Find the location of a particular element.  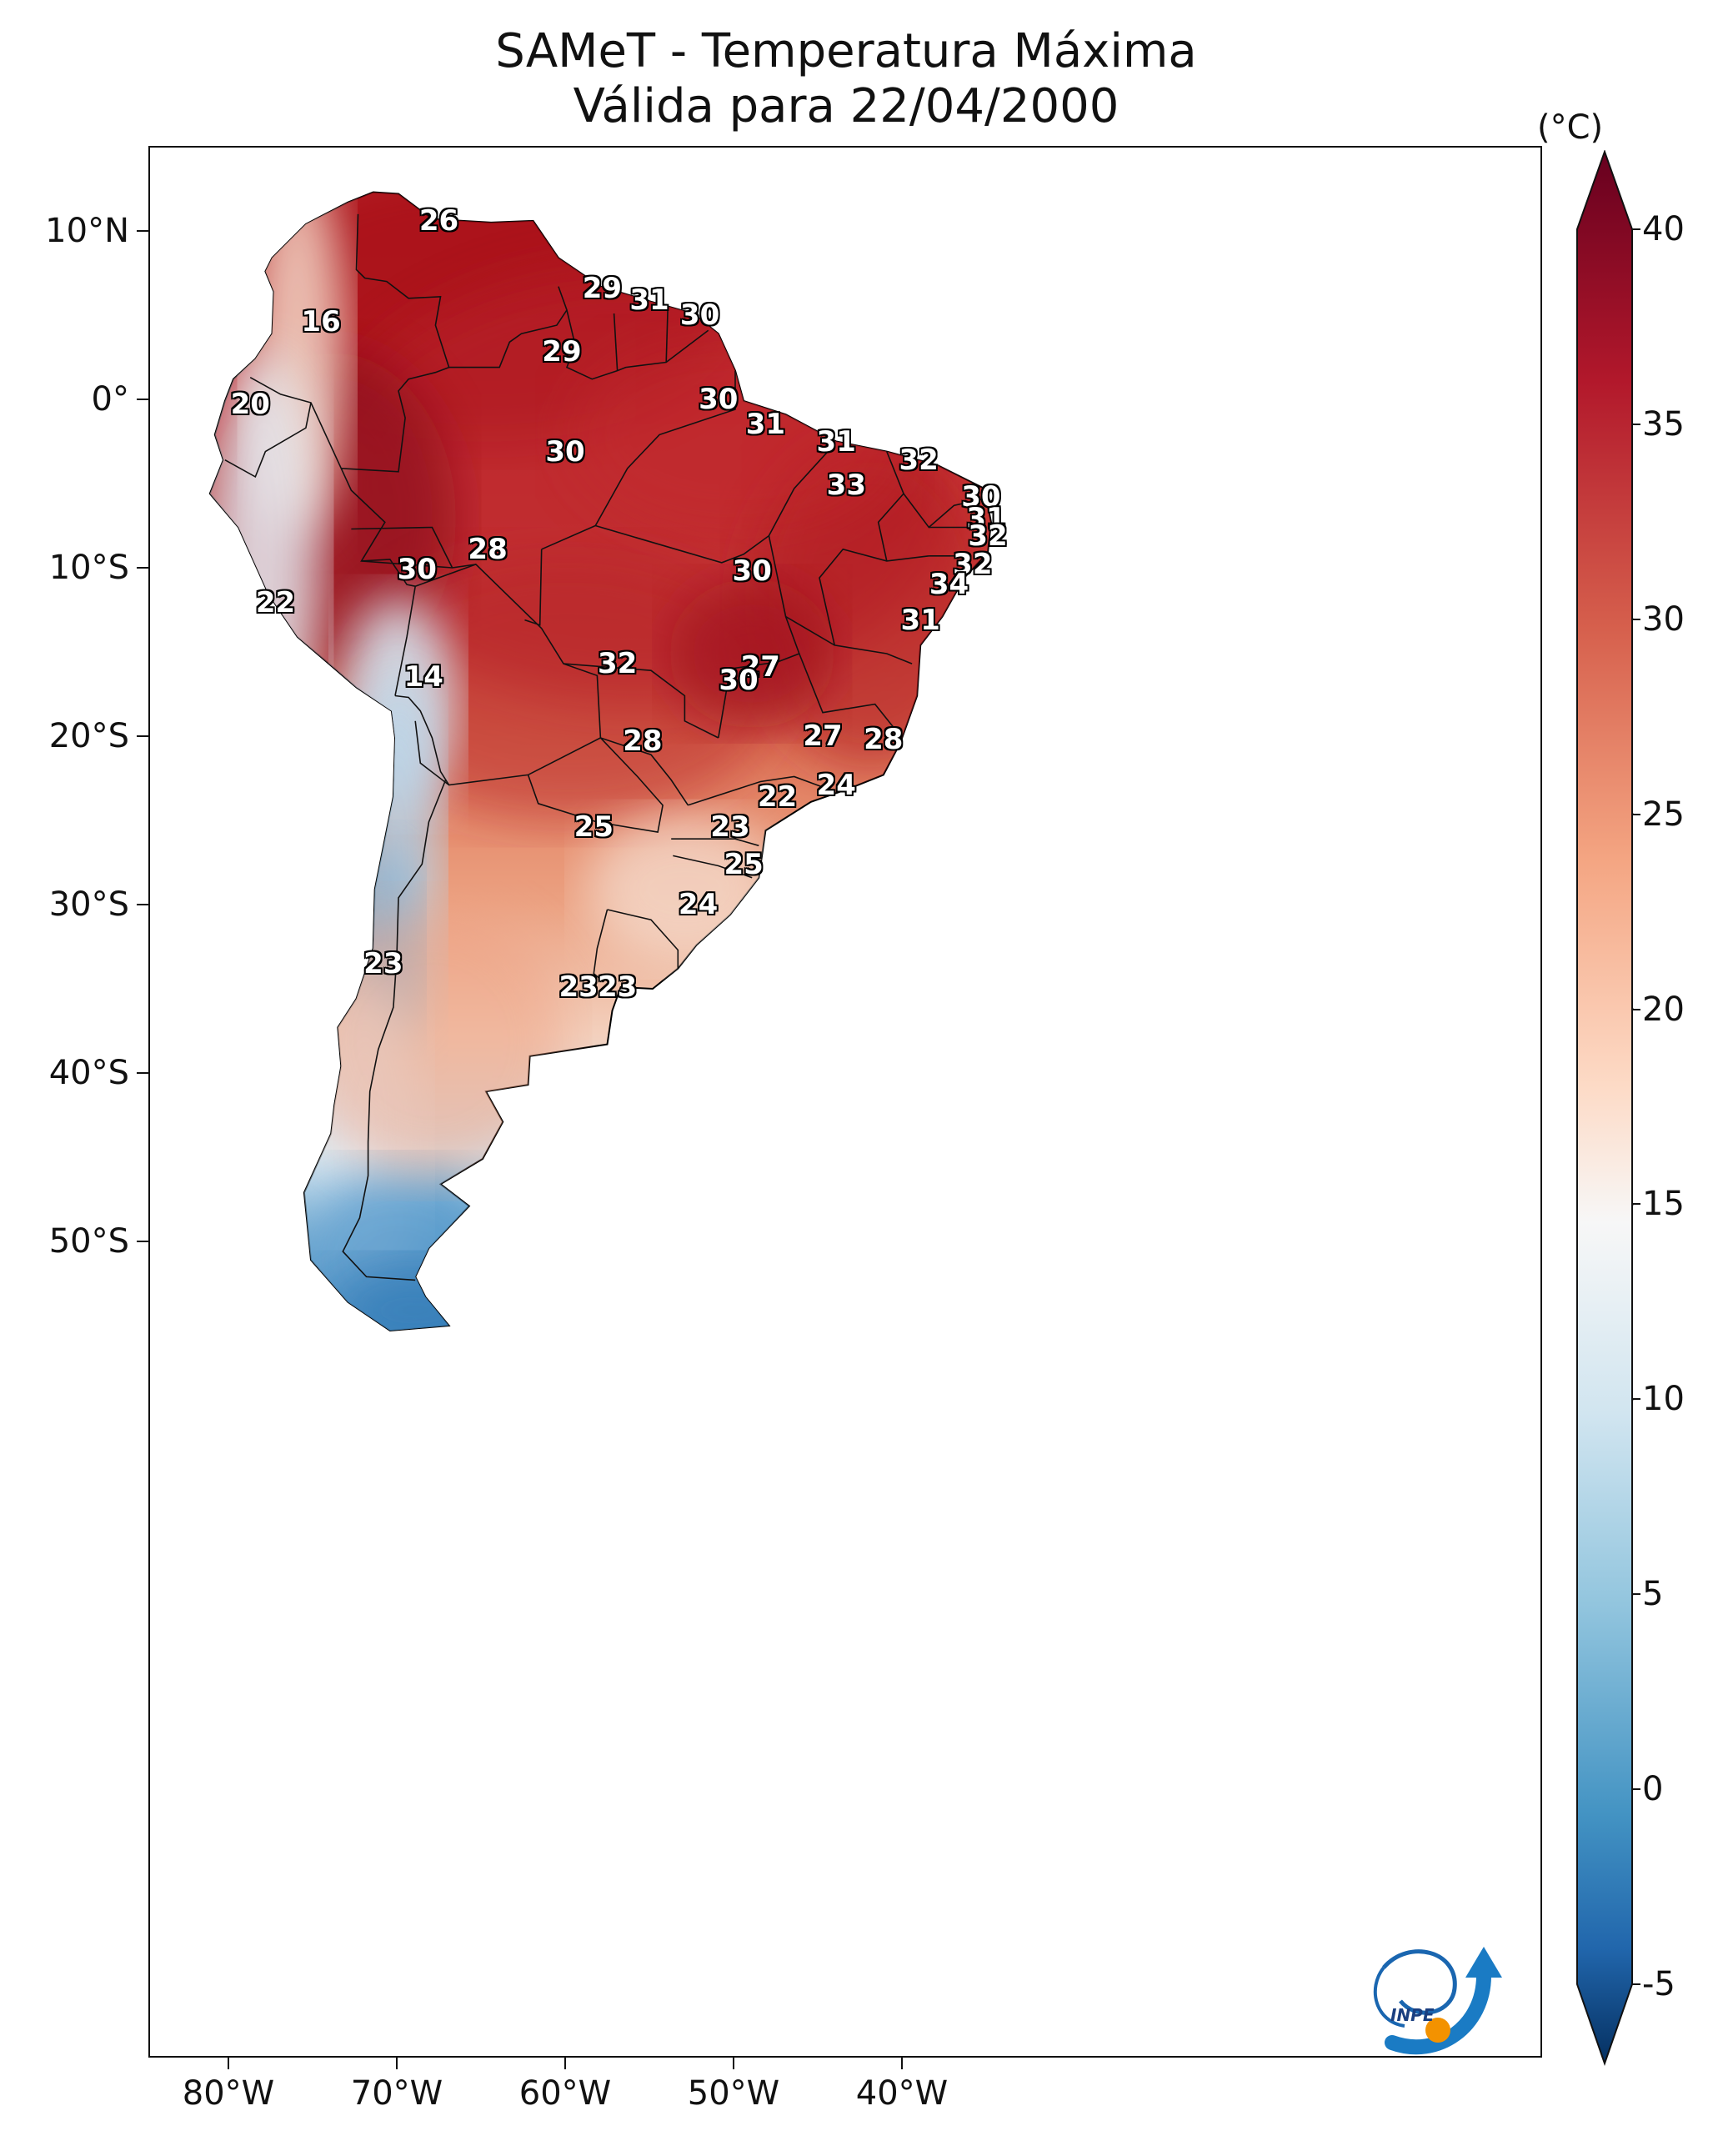

map-title: SAMeT - Temperatura Máxima is located at coordinates (846, 51).